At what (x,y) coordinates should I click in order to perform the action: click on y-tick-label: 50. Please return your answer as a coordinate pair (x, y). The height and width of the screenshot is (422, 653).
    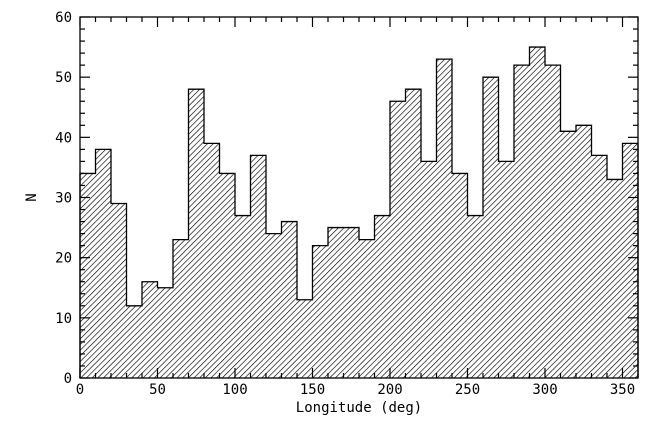
    Looking at the image, I should click on (63, 78).